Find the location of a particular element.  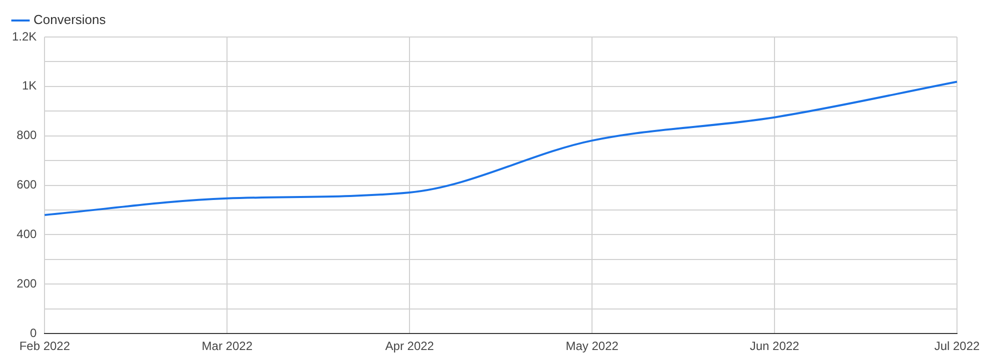

x-tick-label: Jul 2022 is located at coordinates (957, 346).